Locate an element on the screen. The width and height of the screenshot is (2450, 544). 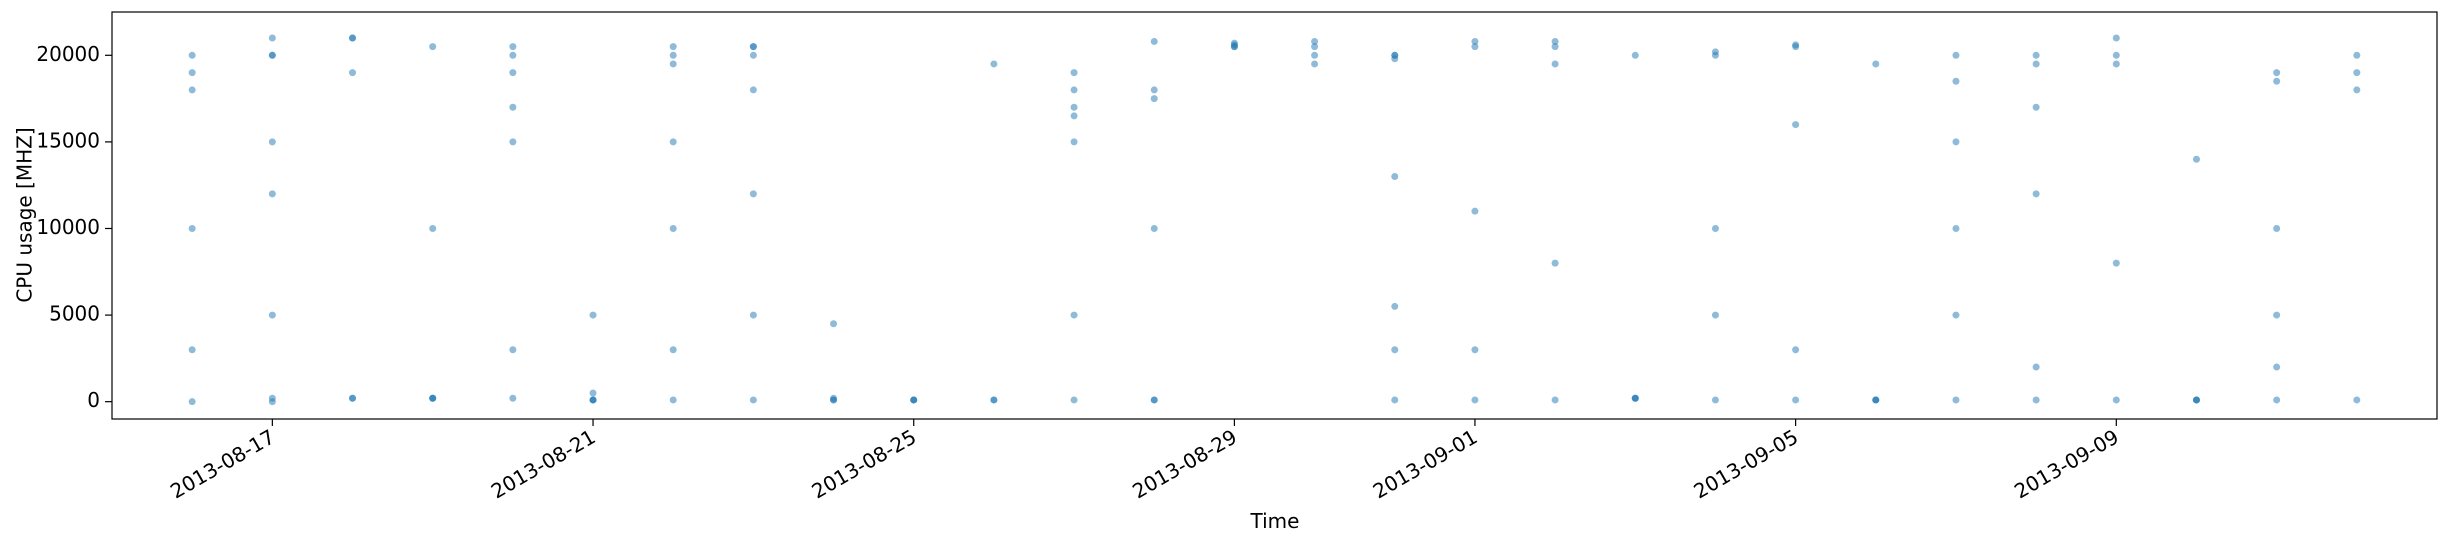
y-tick-label: 10000 is located at coordinates (68, 227).